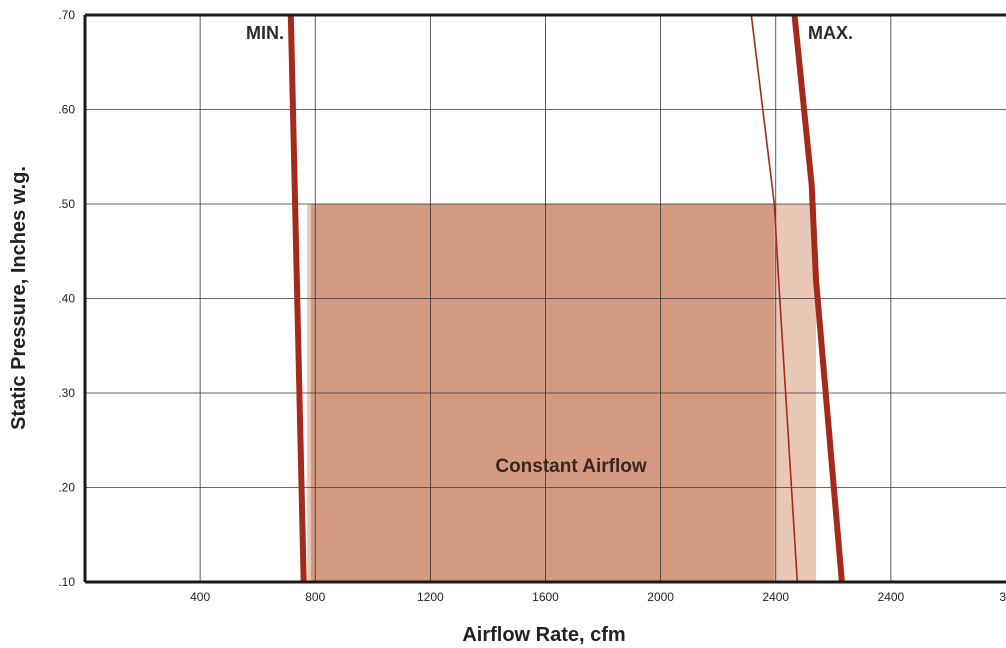  What do you see at coordinates (430, 597) in the screenshot?
I see `x-tick-label: 1200` at bounding box center [430, 597].